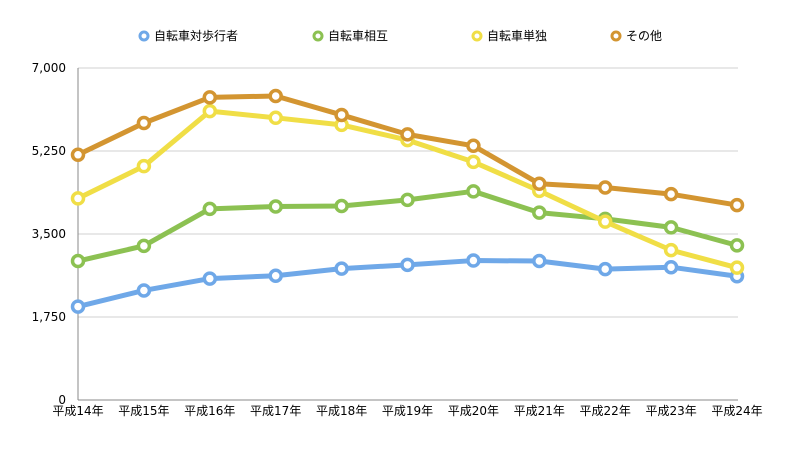  I want to click on y-axis: 0 1,750 3,500 5,250 7,000, so click(55, 234).